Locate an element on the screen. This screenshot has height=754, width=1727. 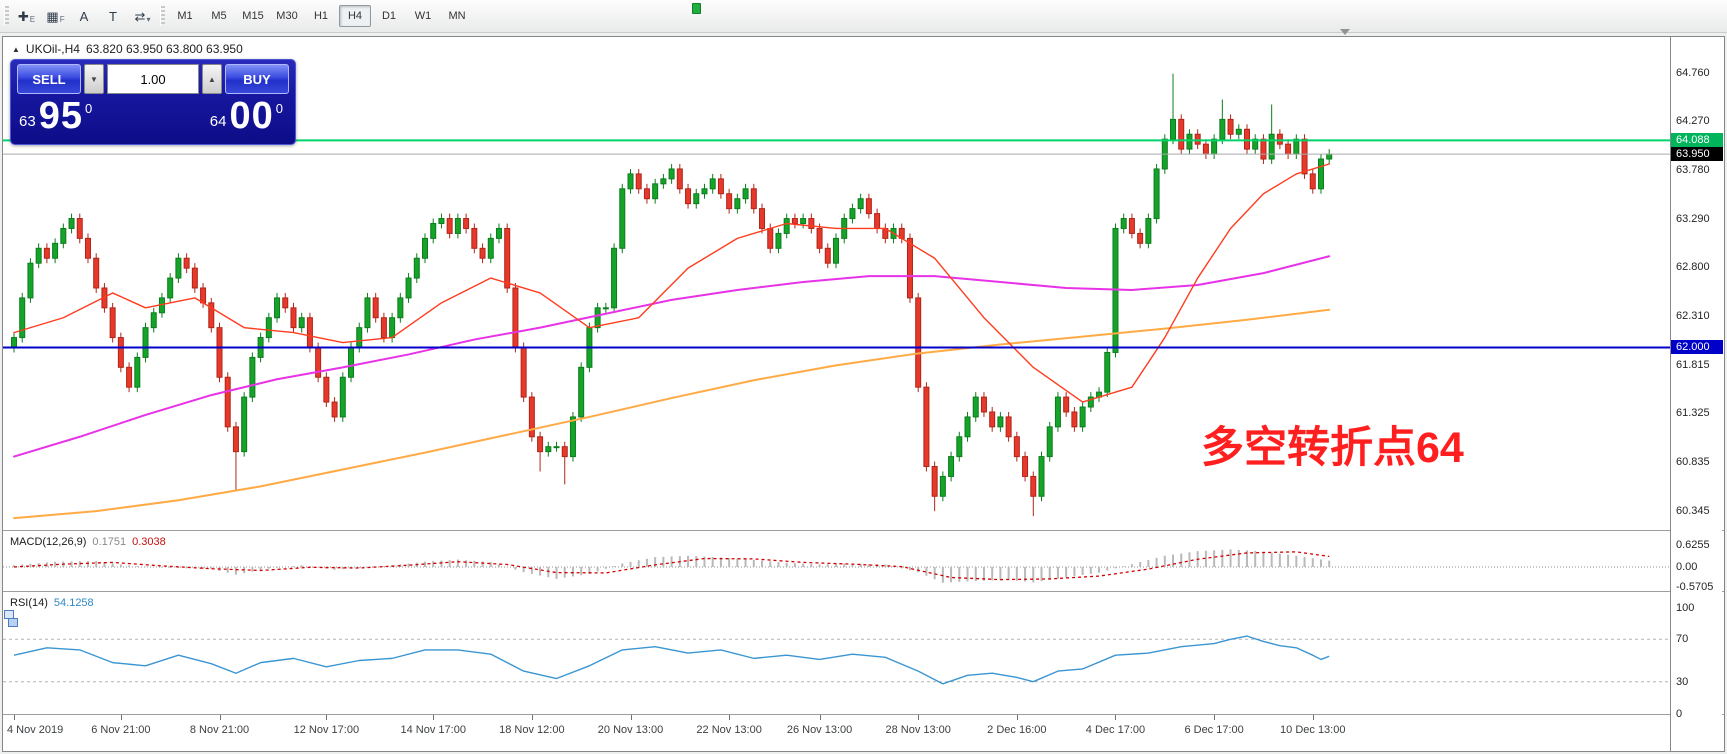
macd-pane: MACD(12,26,9) 0.1751 0.3038 is located at coordinates (836, 561).